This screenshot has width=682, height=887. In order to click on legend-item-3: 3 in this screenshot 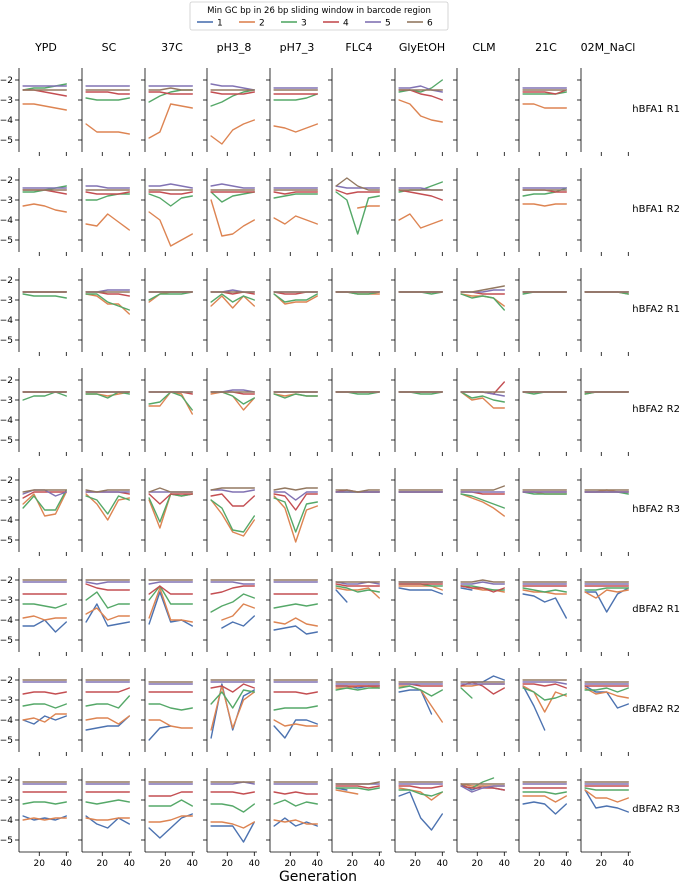, I will do `click(294, 24)`.